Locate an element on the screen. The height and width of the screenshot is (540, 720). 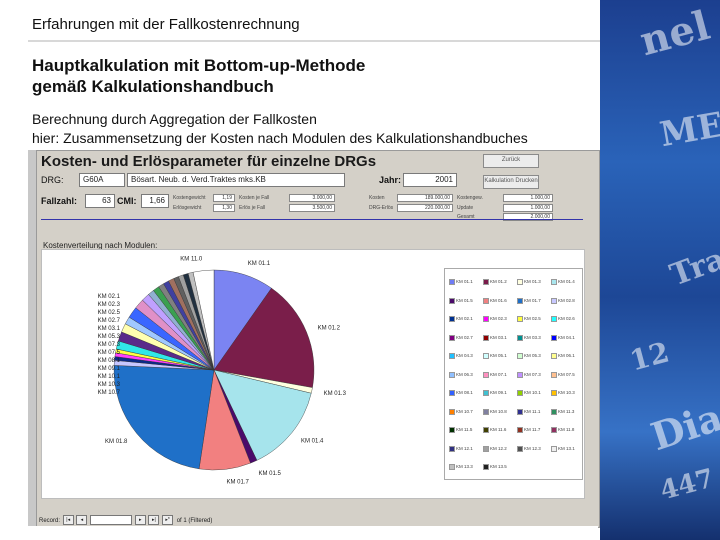
metric-field: 3.000,00 is located at coordinates (312, 198).